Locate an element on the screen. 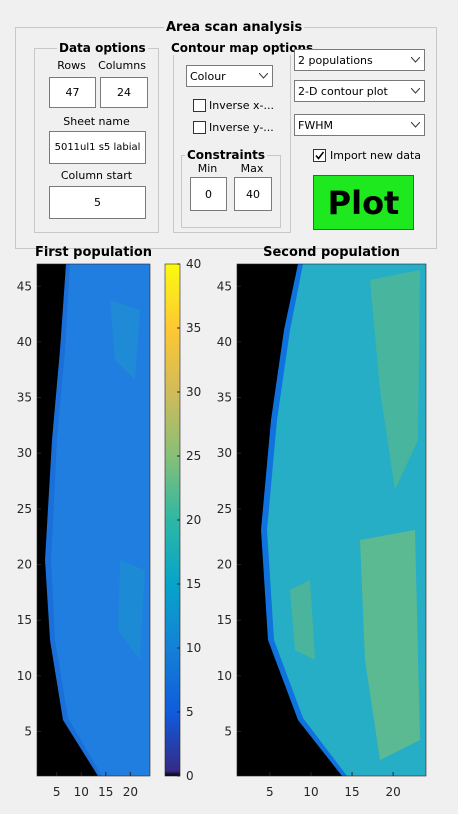  rows-label: Rows is located at coordinates (71, 65).